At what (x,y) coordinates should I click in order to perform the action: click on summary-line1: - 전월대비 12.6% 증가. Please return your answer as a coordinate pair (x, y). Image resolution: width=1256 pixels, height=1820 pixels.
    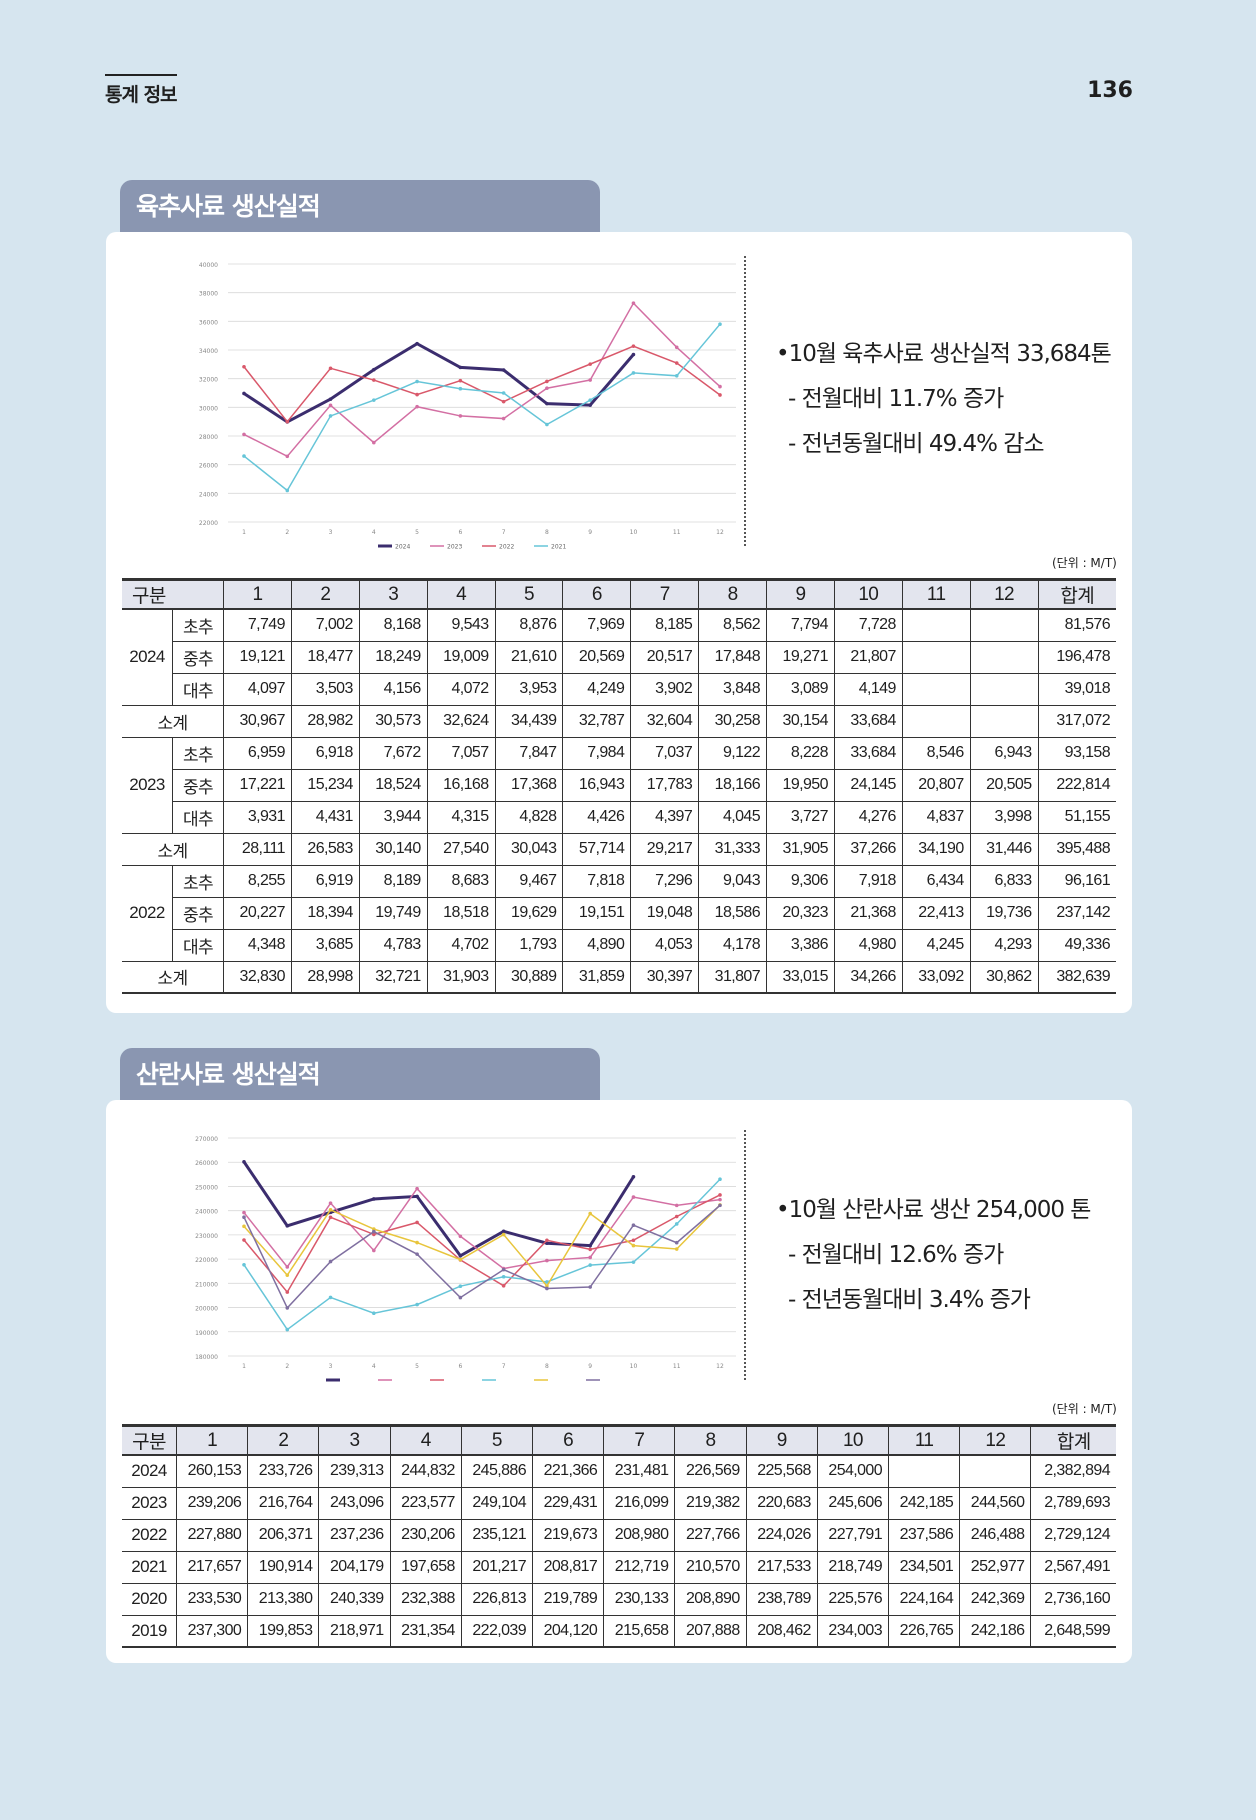
    Looking at the image, I should click on (896, 1255).